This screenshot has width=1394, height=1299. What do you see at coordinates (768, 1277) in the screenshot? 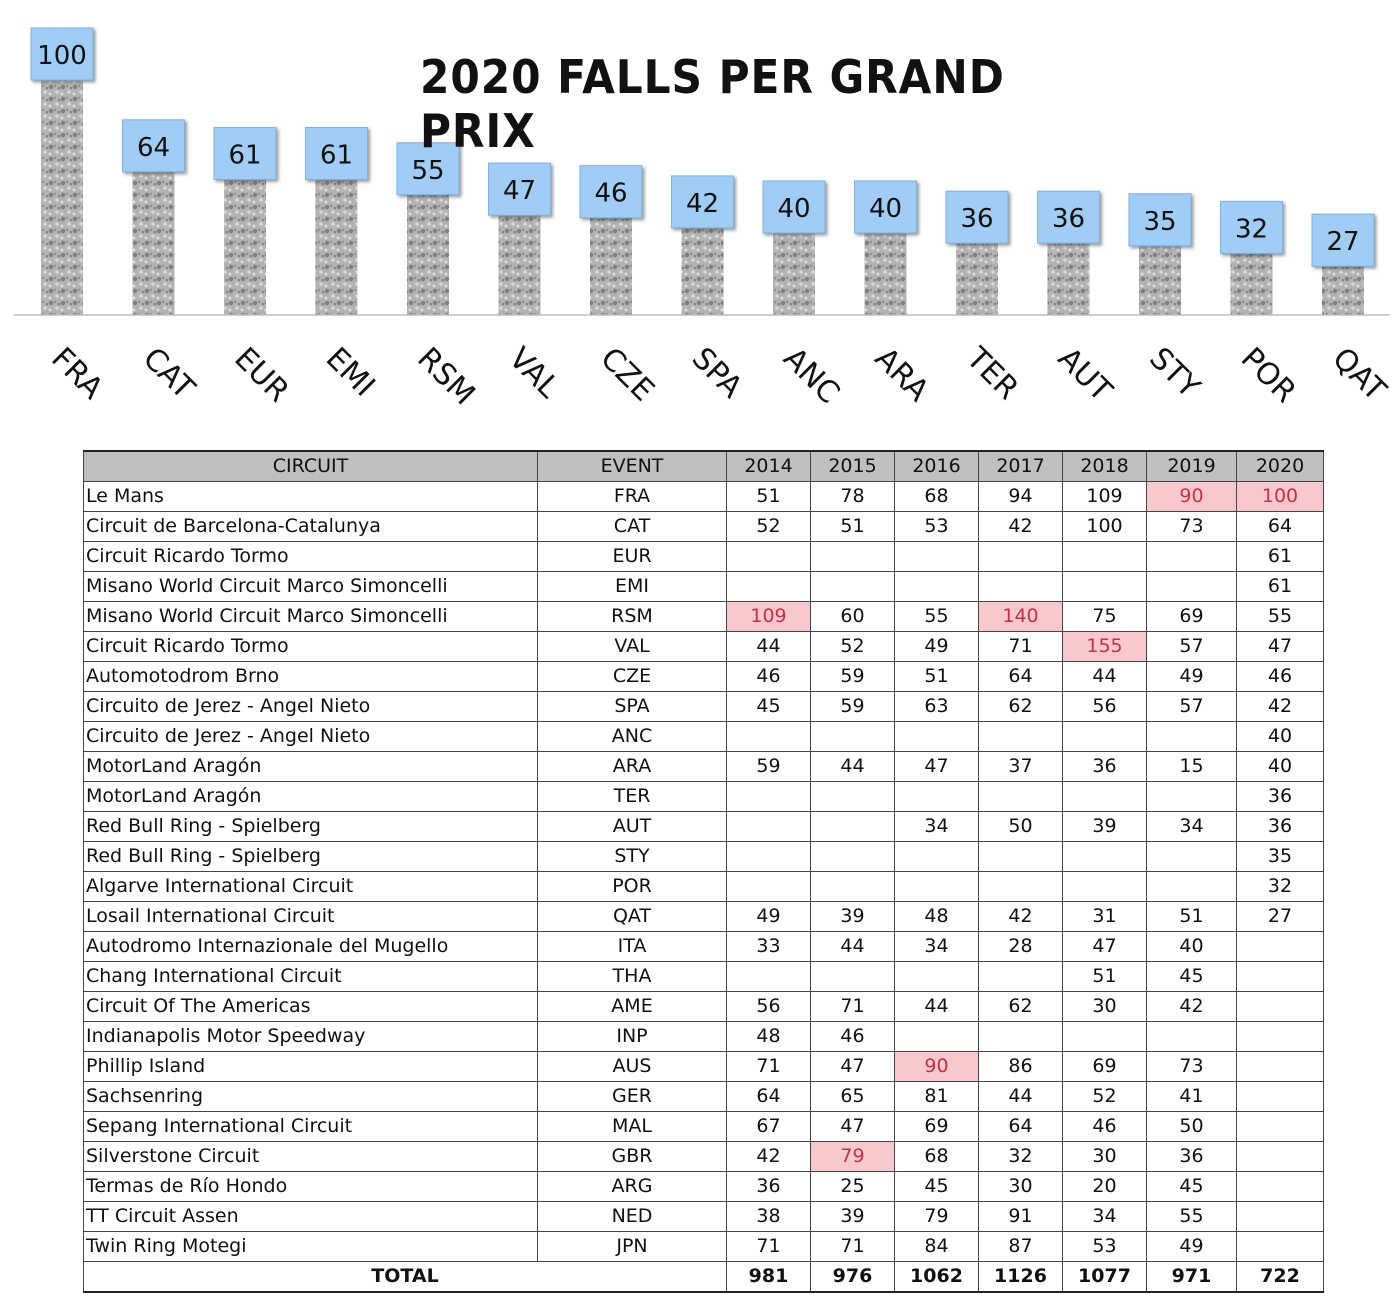
I see `total-cell: 981` at bounding box center [768, 1277].